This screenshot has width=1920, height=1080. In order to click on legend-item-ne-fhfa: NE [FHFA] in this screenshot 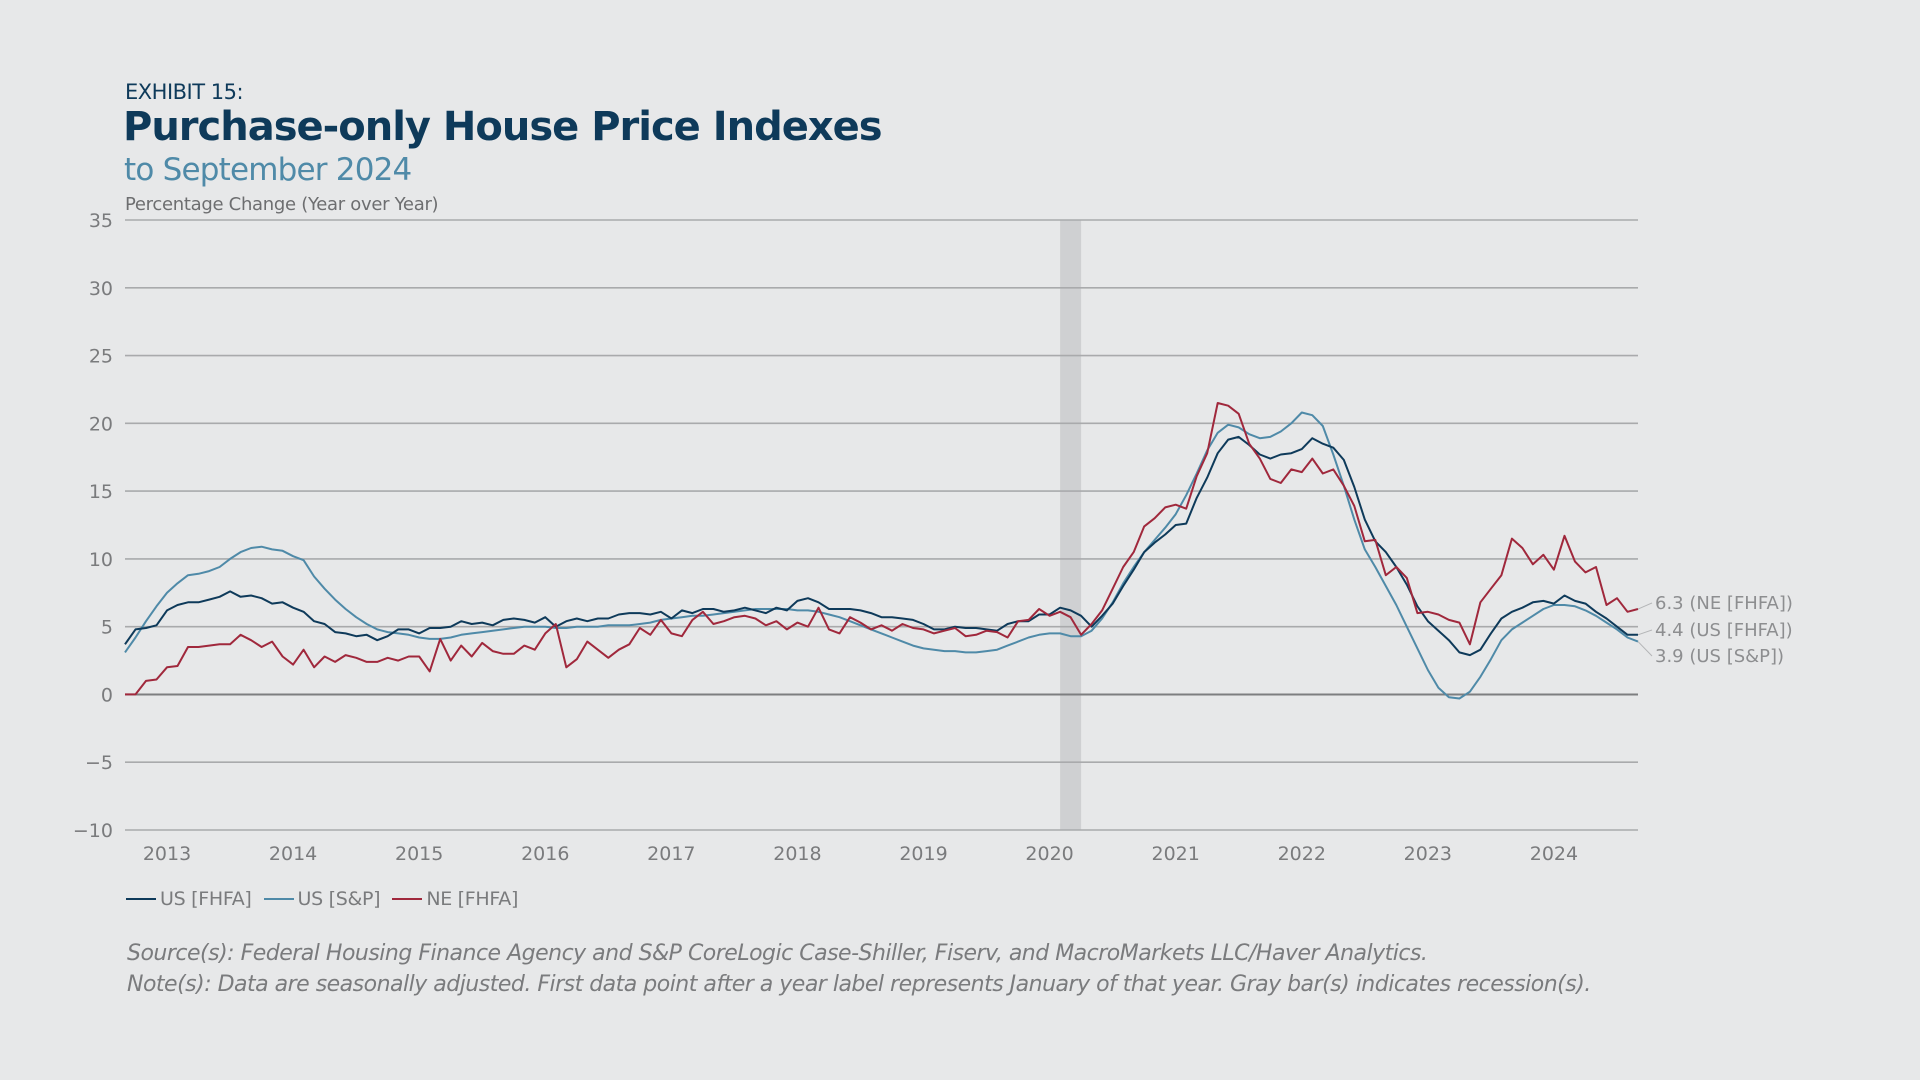, I will do `click(455, 899)`.